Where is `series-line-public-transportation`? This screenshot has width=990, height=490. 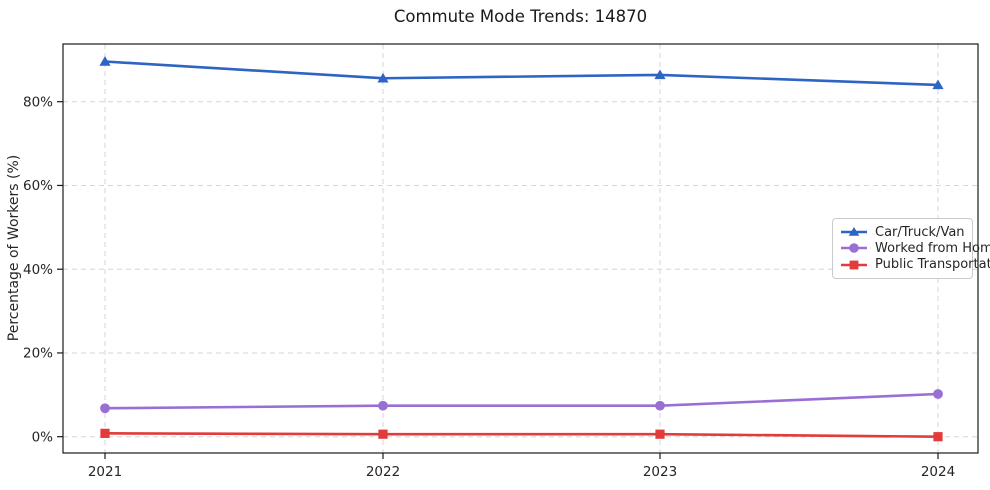 series-line-public-transportation is located at coordinates (521, 435).